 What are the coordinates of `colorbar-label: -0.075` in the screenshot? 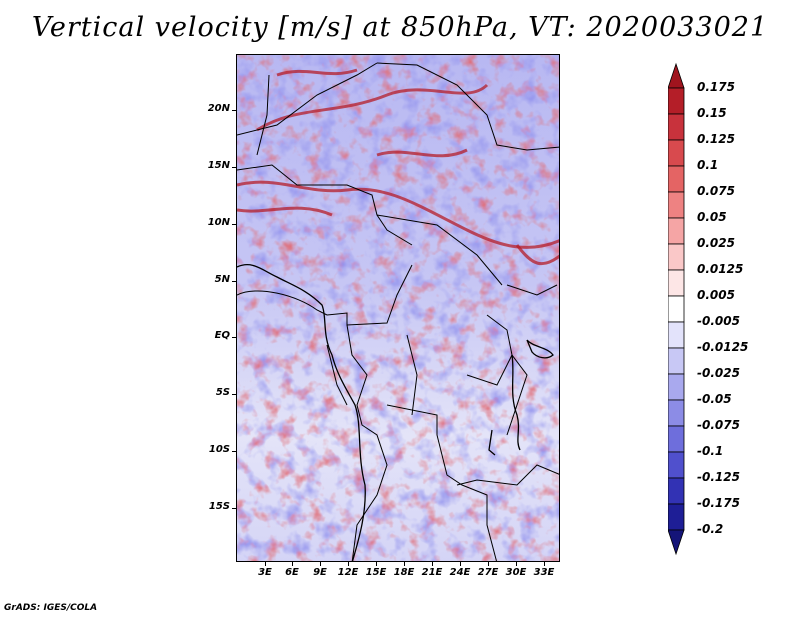 It's located at (718, 425).